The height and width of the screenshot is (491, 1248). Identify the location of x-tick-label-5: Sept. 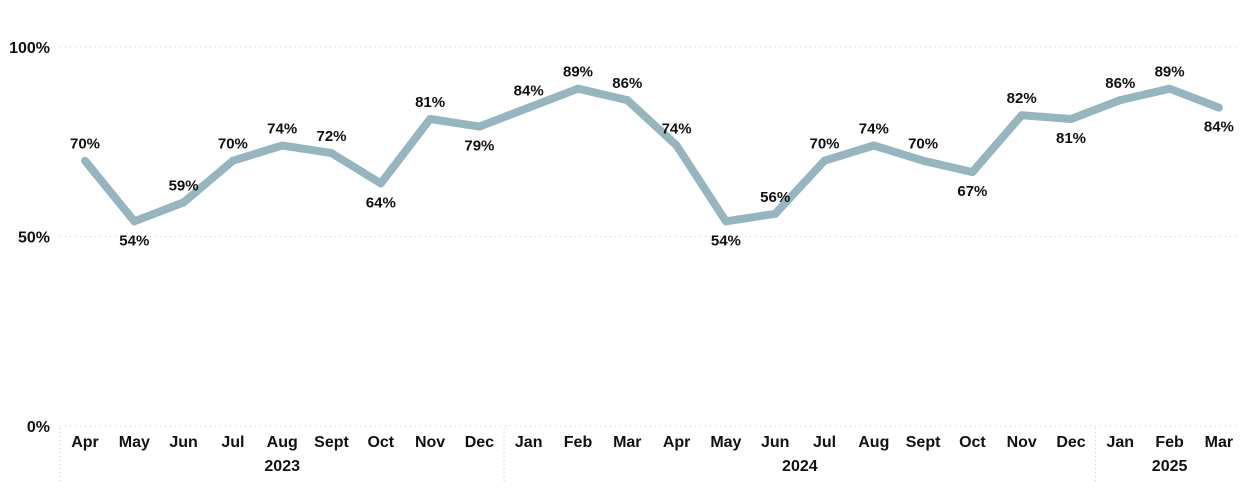
(331, 442).